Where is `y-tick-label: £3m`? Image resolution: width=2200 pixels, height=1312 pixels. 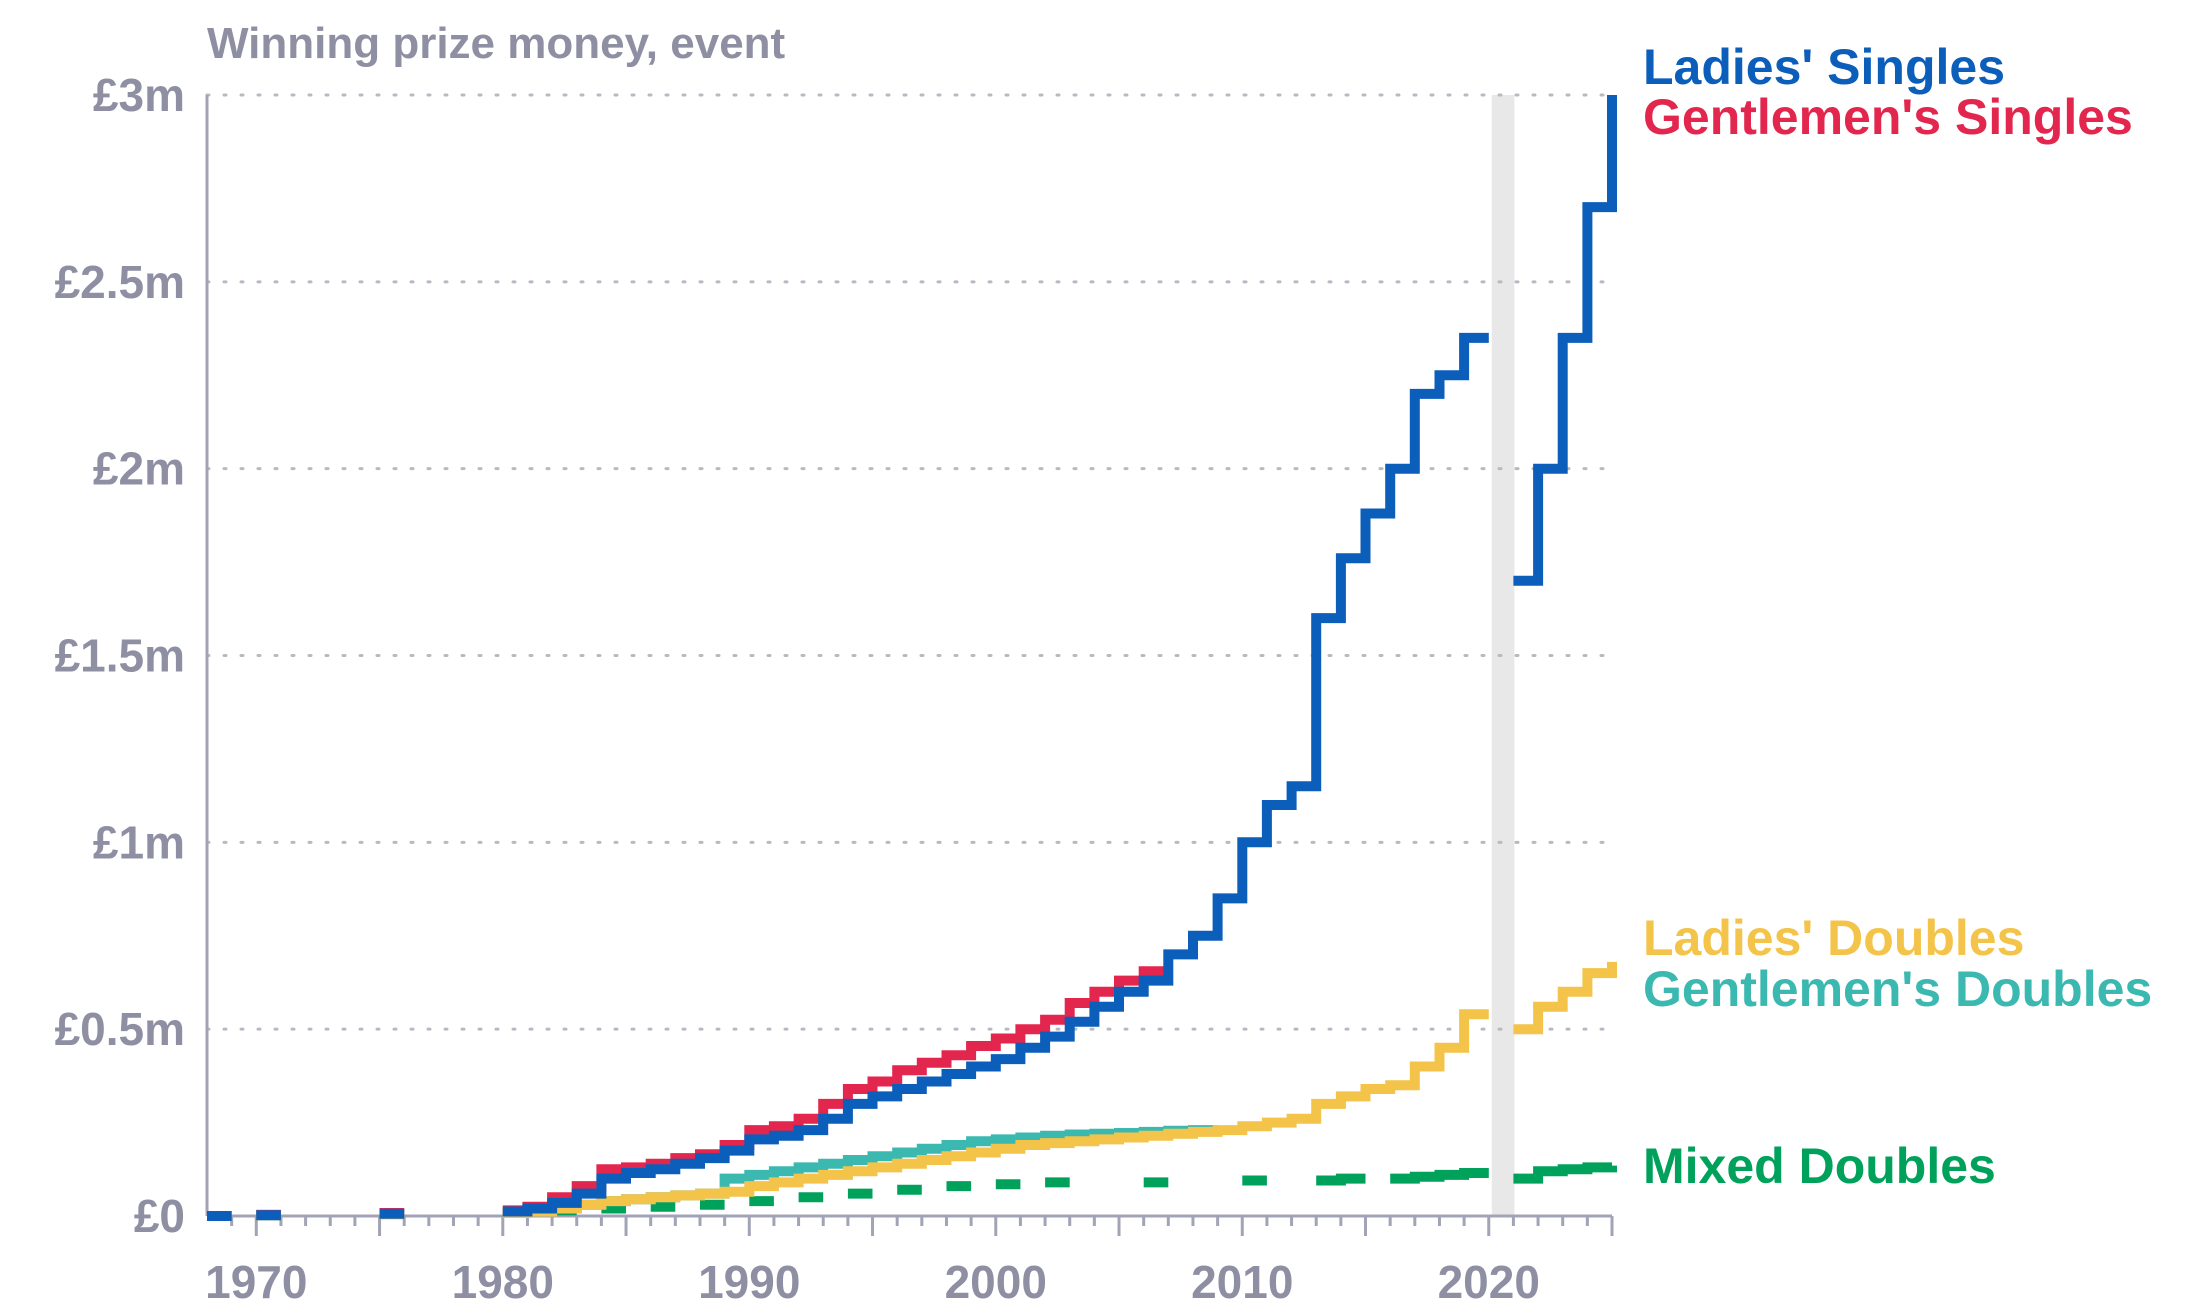
y-tick-label: £3m is located at coordinates (139, 95).